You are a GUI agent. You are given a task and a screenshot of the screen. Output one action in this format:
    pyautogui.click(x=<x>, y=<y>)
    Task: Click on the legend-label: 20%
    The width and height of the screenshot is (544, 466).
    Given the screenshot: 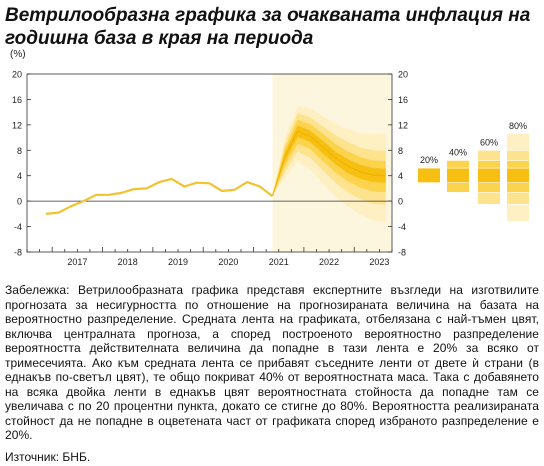 What is the action you would take?
    pyautogui.click(x=429, y=160)
    